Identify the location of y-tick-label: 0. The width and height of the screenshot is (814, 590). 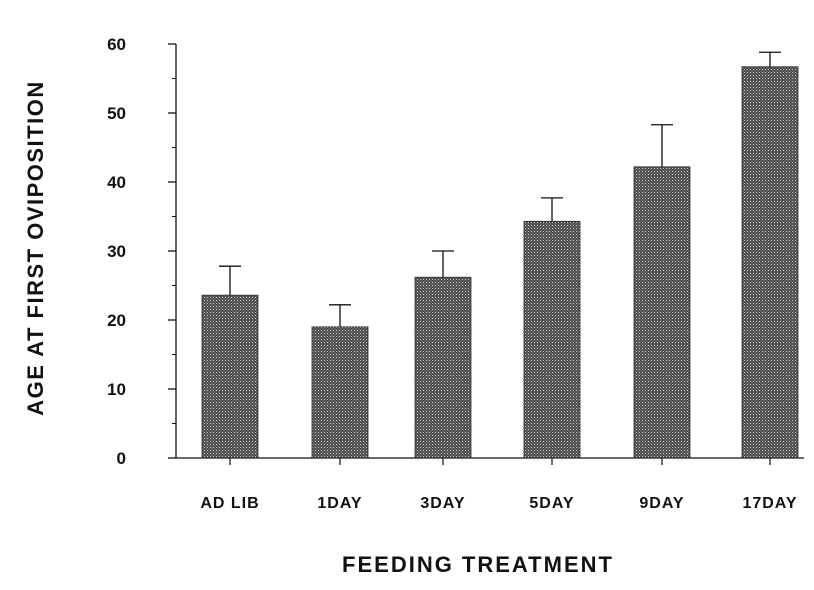
(121, 458).